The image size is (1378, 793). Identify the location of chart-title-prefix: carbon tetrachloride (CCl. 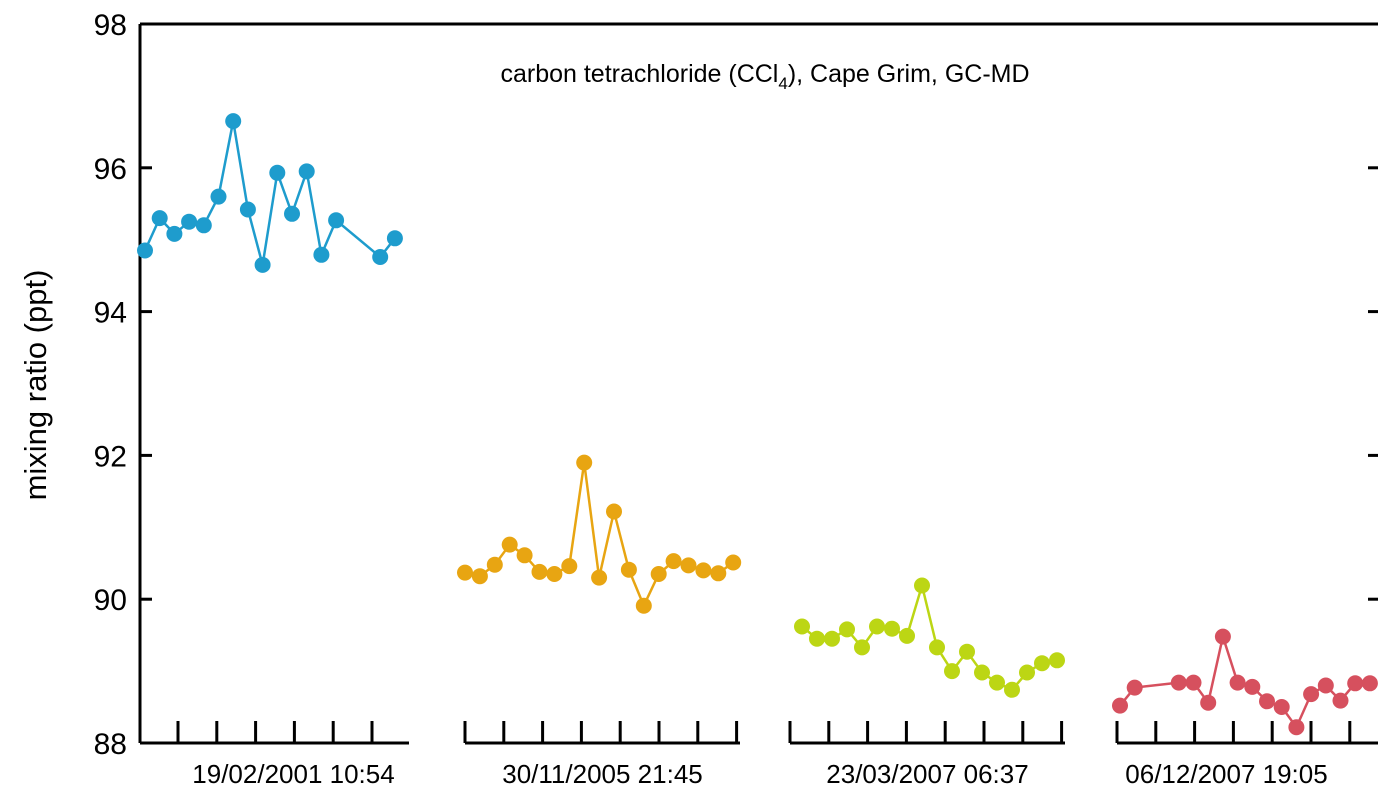
(639, 74).